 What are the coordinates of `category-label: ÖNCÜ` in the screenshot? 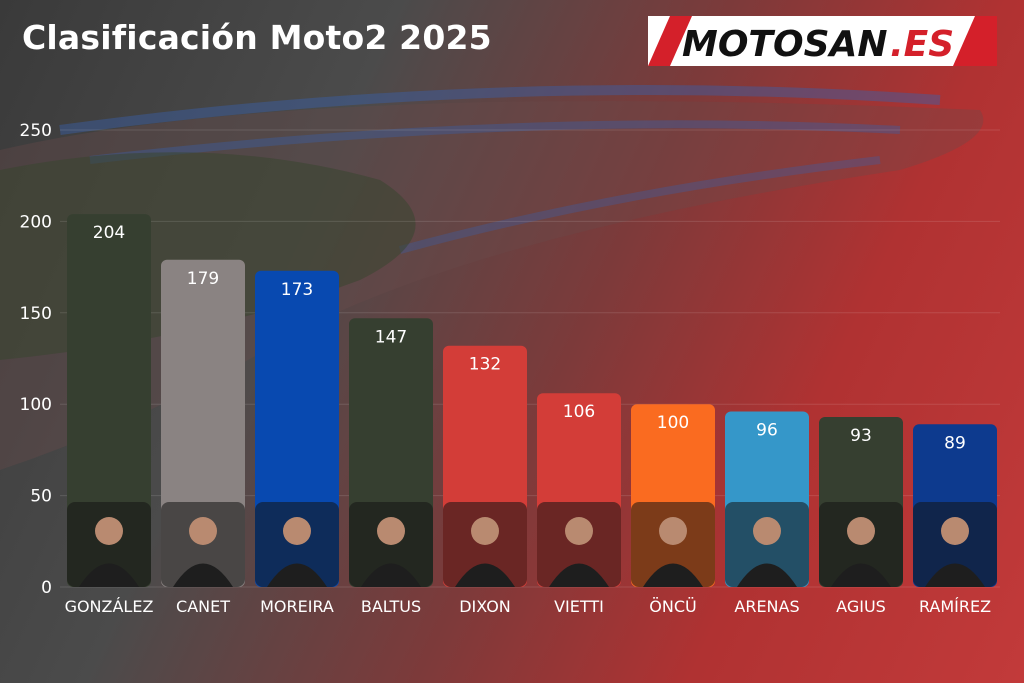 It's located at (672, 606).